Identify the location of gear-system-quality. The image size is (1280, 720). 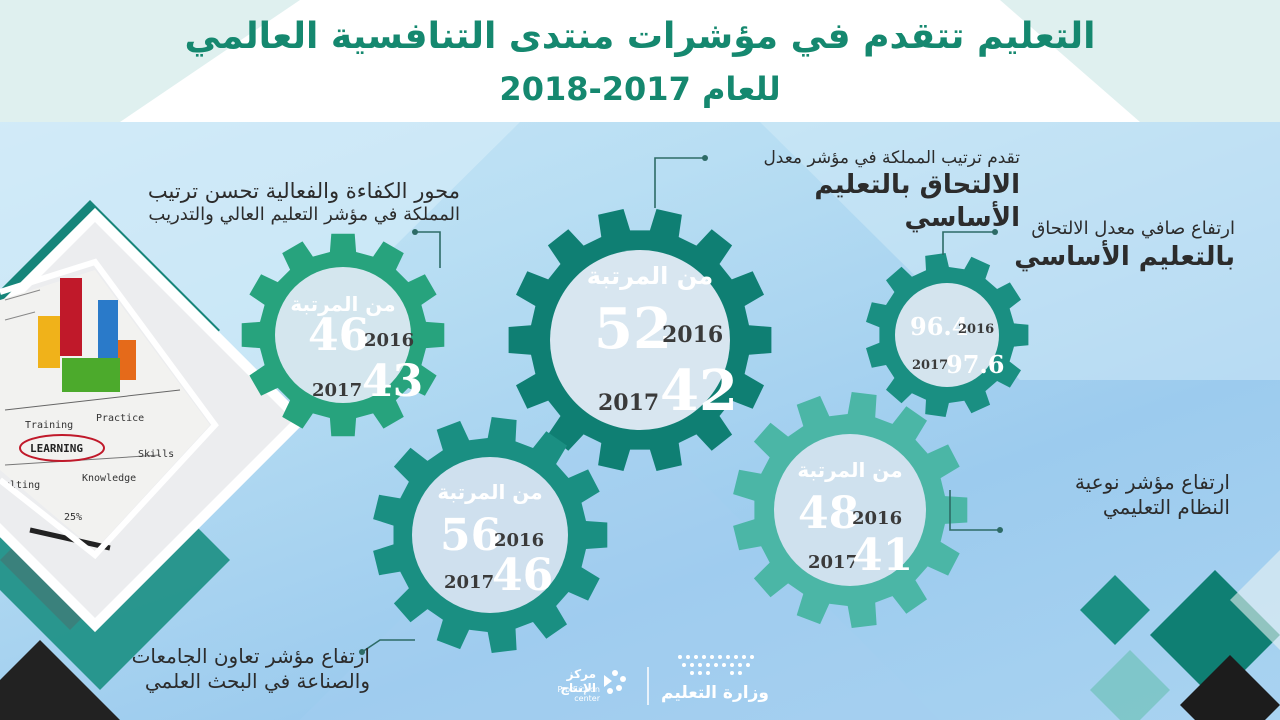
(850, 510).